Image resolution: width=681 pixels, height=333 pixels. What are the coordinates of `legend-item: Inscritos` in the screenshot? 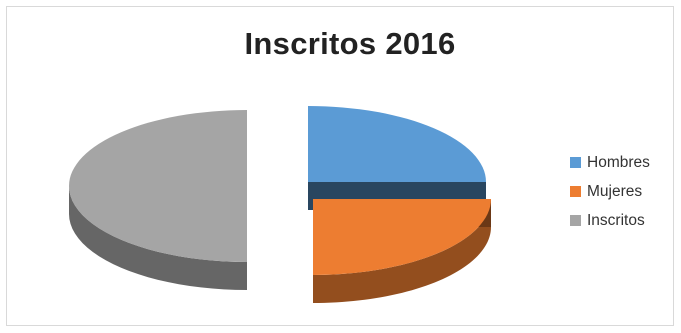 It's located at (610, 220).